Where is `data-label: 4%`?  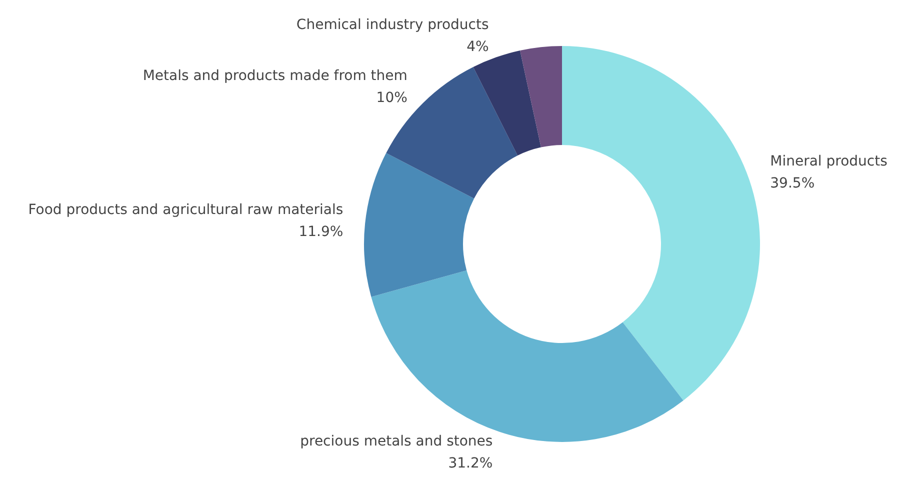
data-label: 4% is located at coordinates (477, 47).